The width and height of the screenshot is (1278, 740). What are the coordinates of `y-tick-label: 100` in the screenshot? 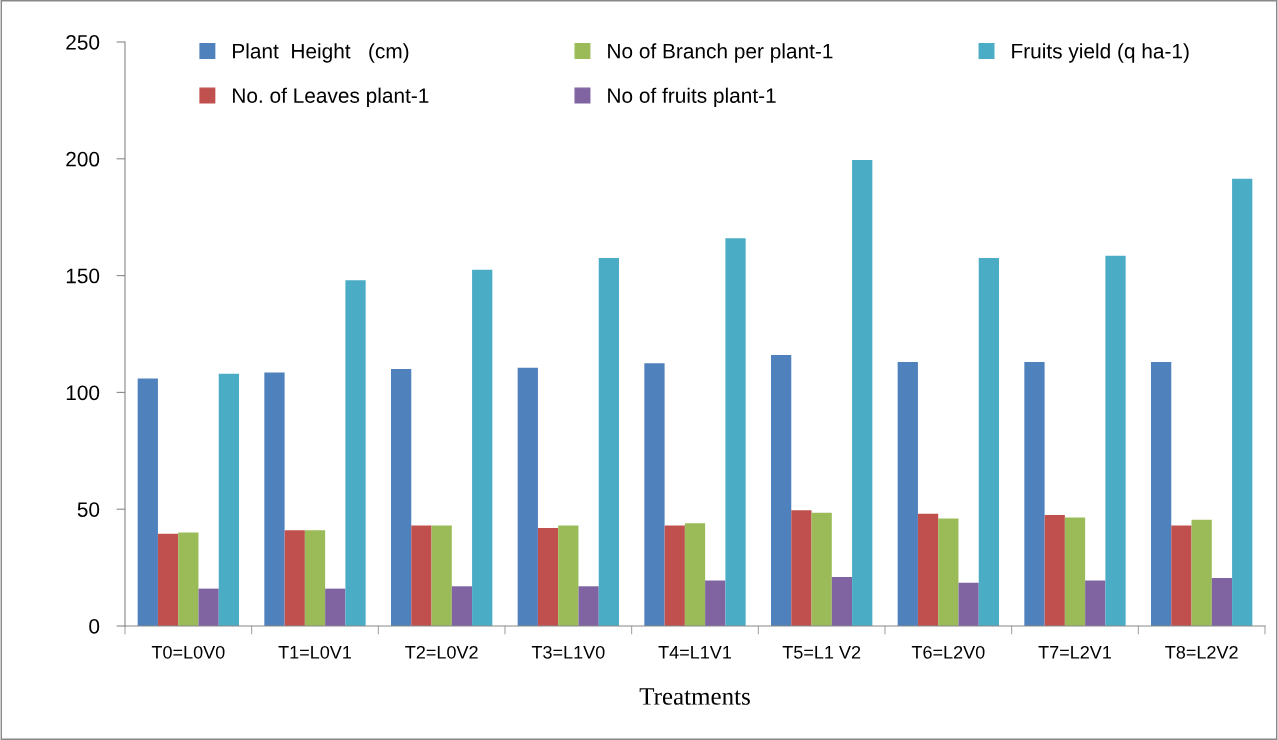 It's located at (83, 393).